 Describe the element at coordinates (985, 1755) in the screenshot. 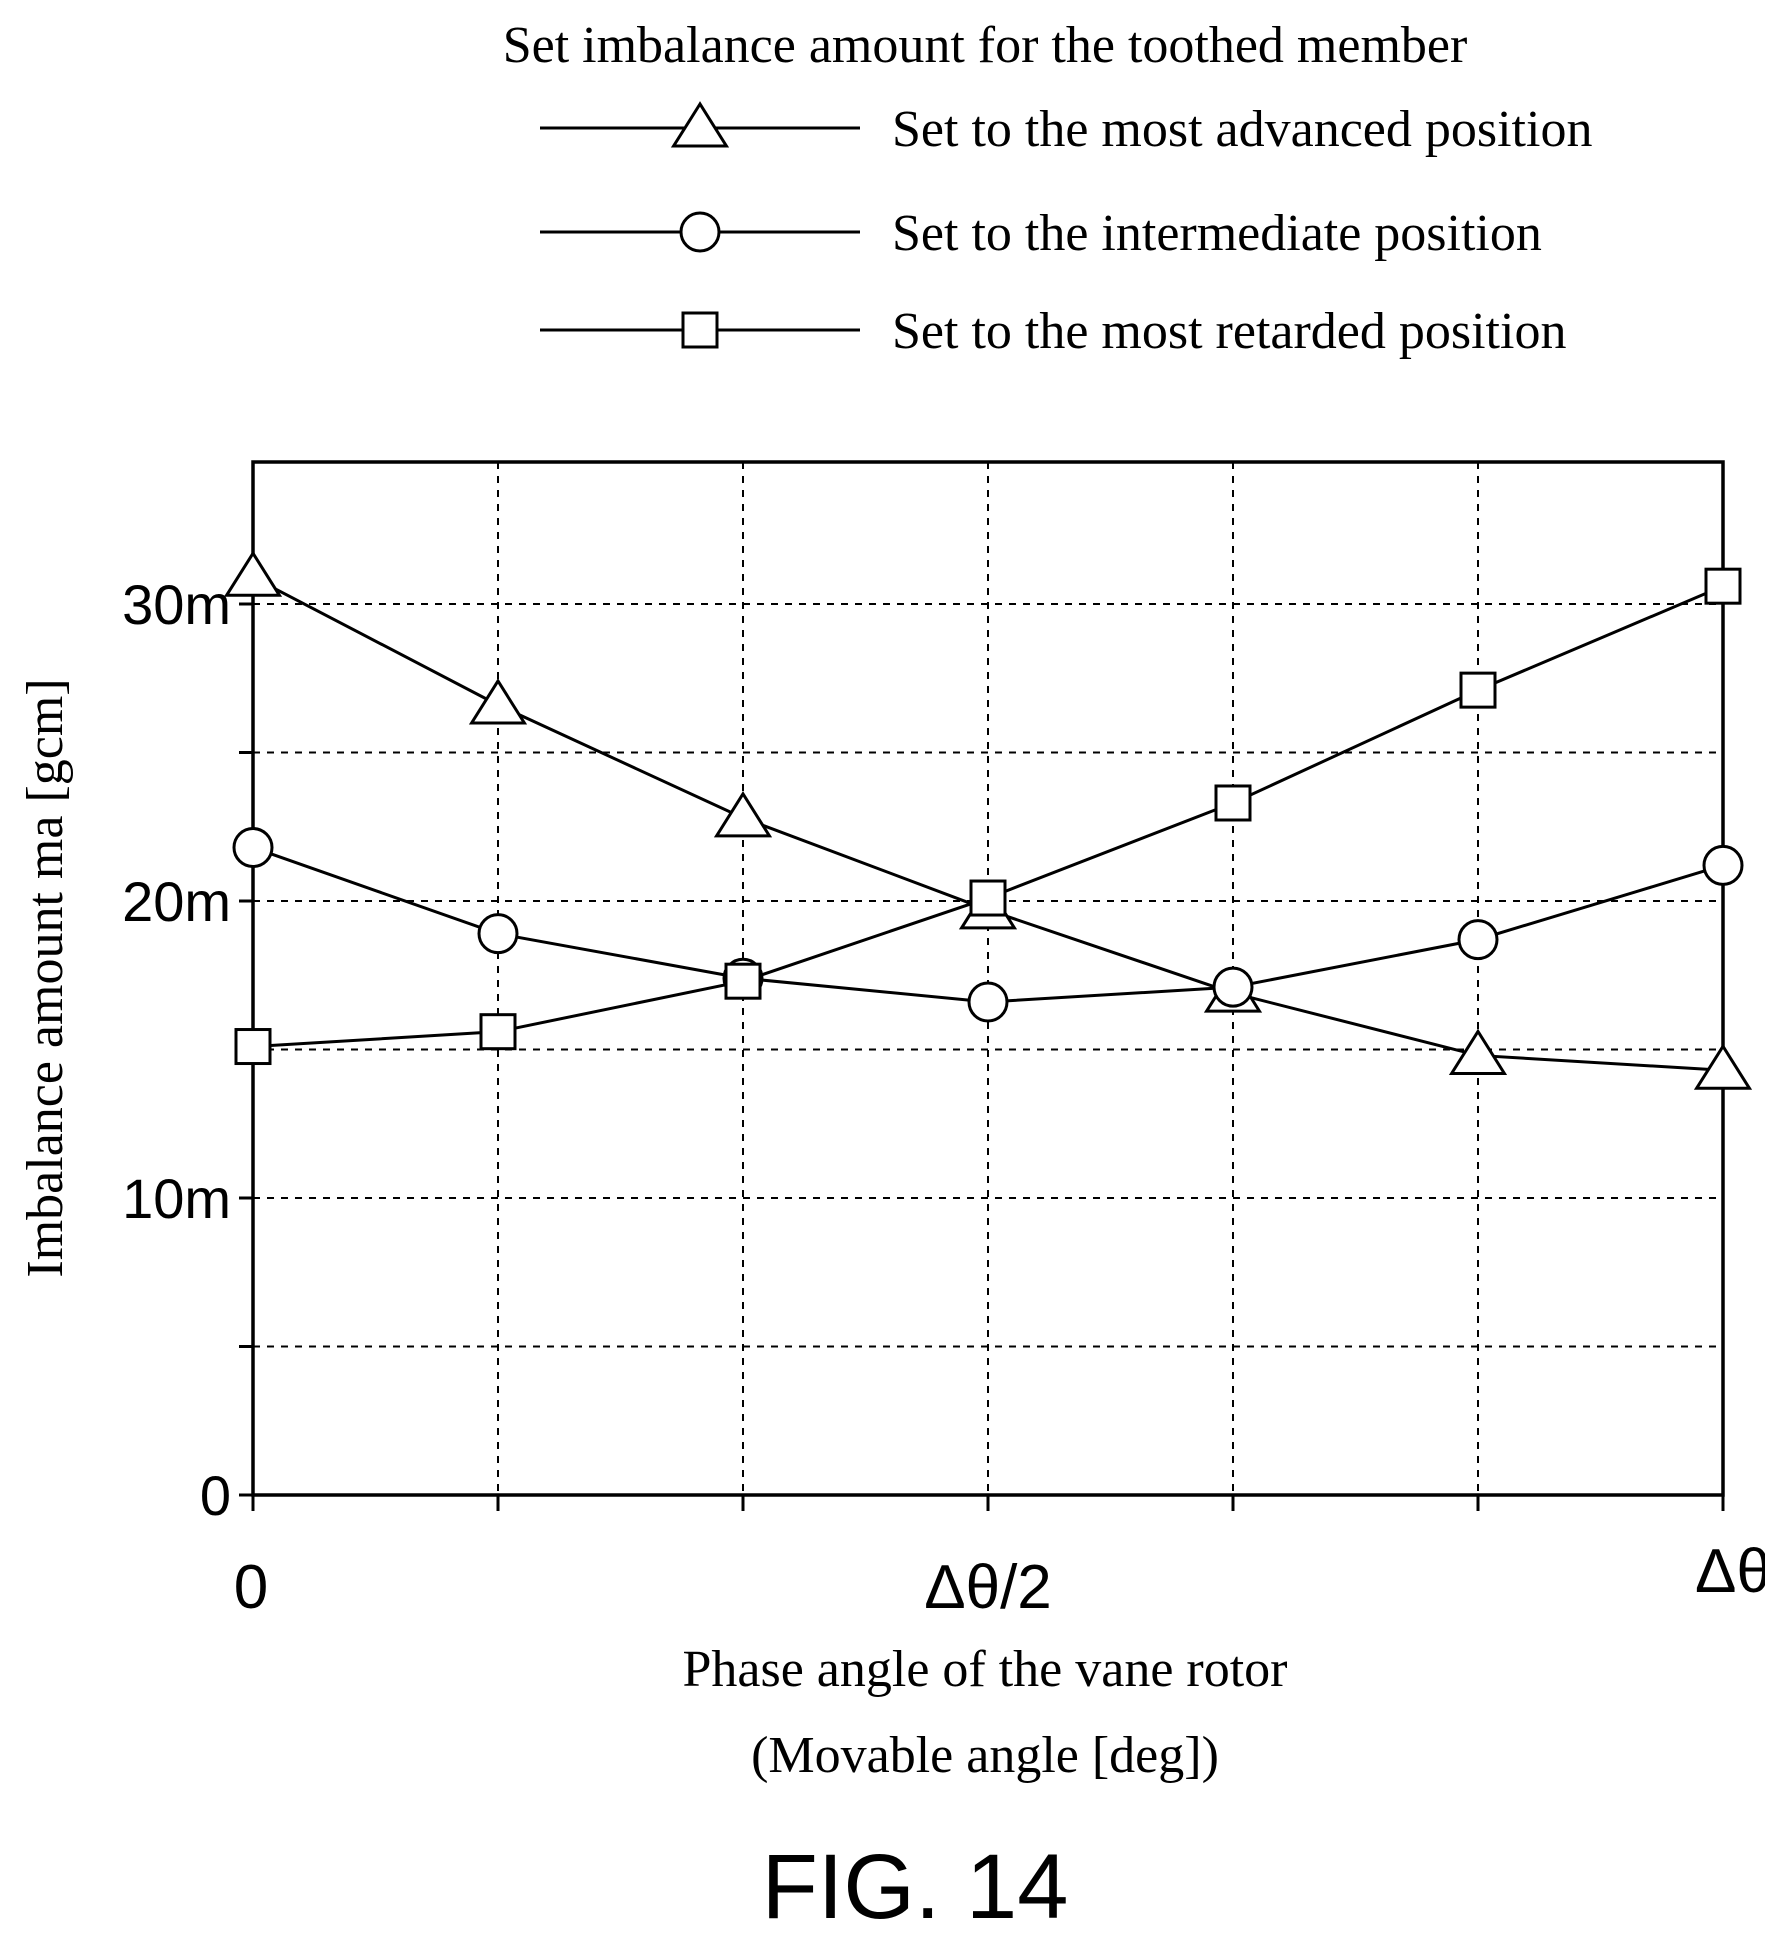

I see `x-axis-title-line2: (Movable angle [deg])` at that location.